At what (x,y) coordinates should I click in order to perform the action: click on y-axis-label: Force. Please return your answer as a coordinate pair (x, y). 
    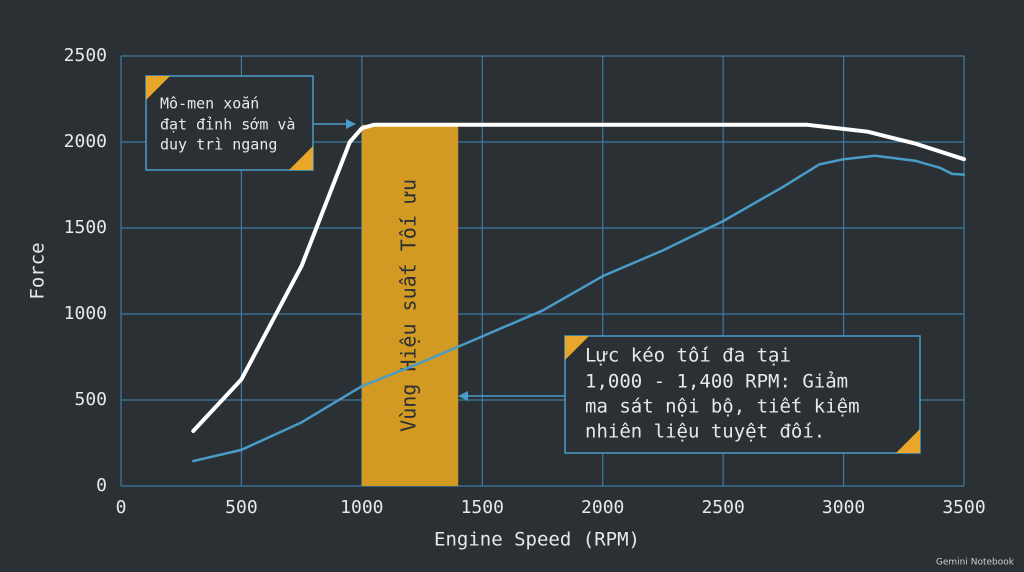
    Looking at the image, I should click on (38, 270).